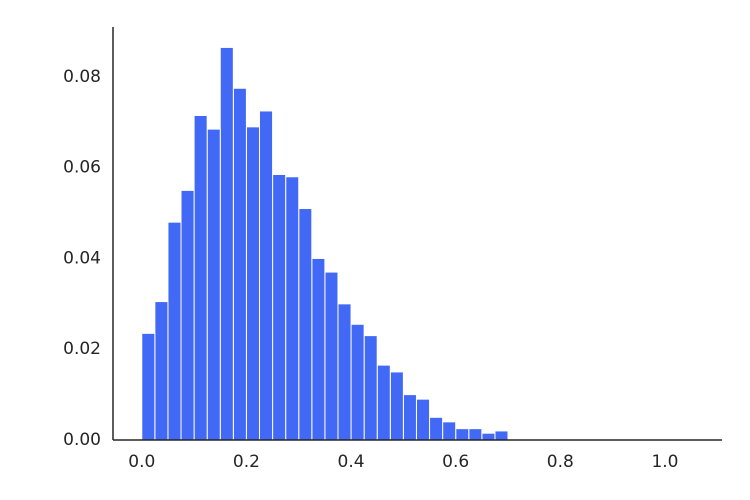  Describe the element at coordinates (664, 462) in the screenshot. I see `x-tick-label: 1.0` at that location.